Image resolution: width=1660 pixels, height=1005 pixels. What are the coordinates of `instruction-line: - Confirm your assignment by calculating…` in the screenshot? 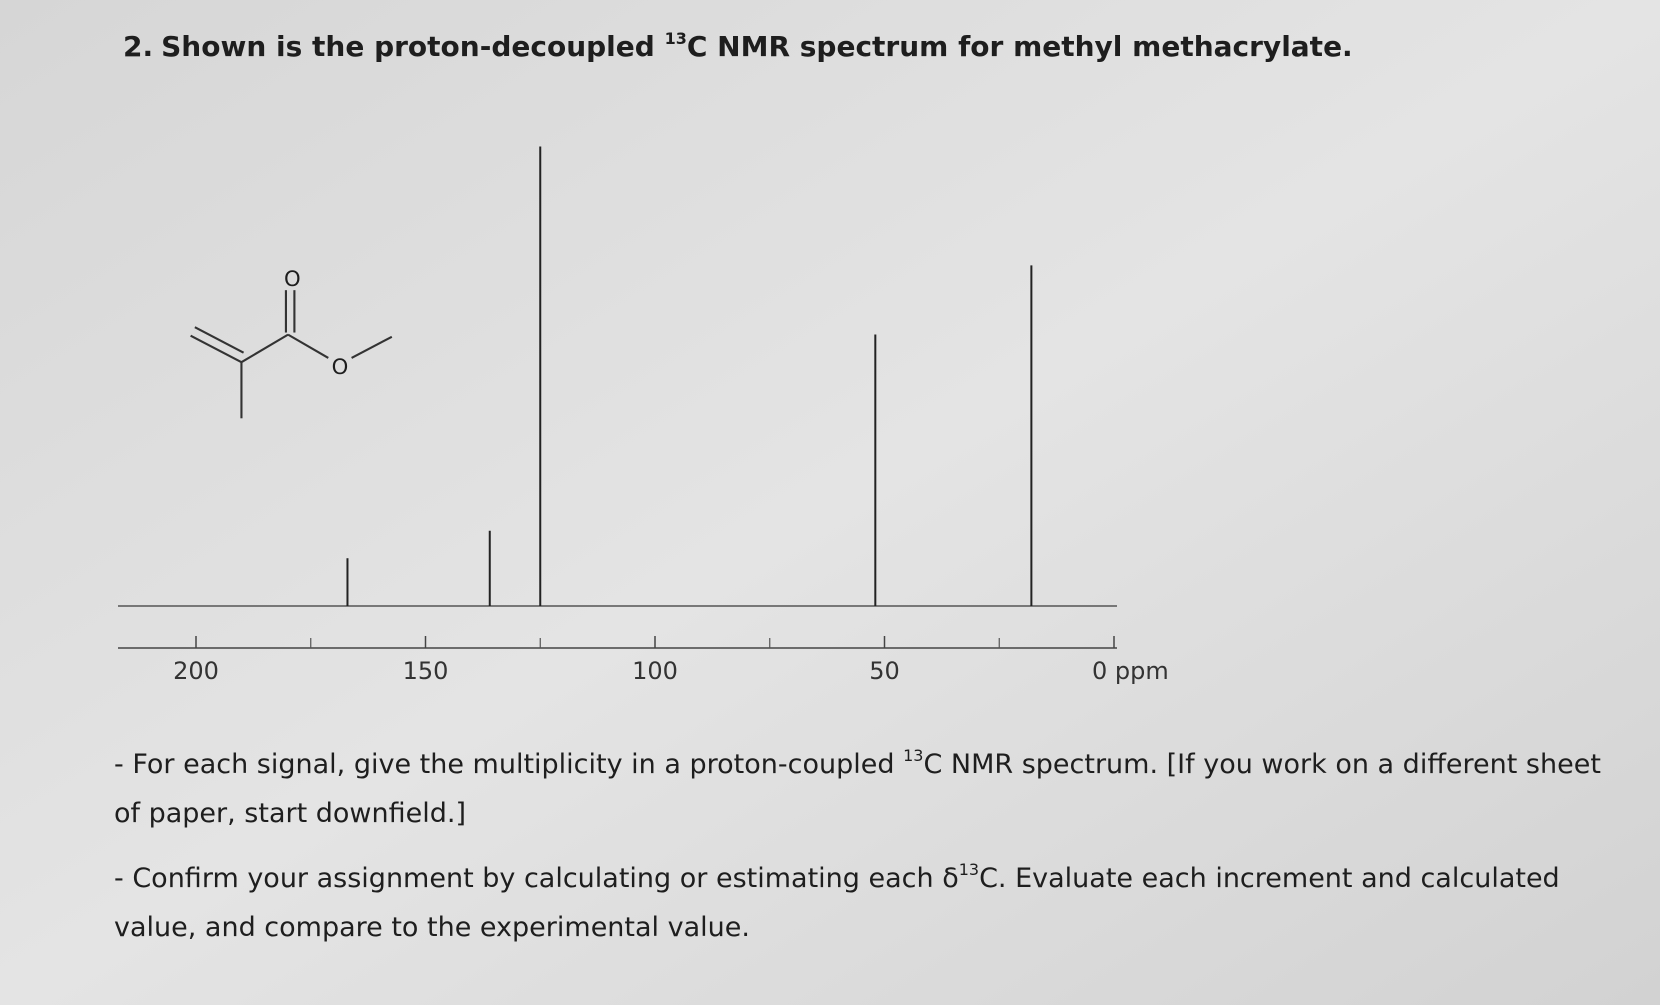 It's located at (837, 877).